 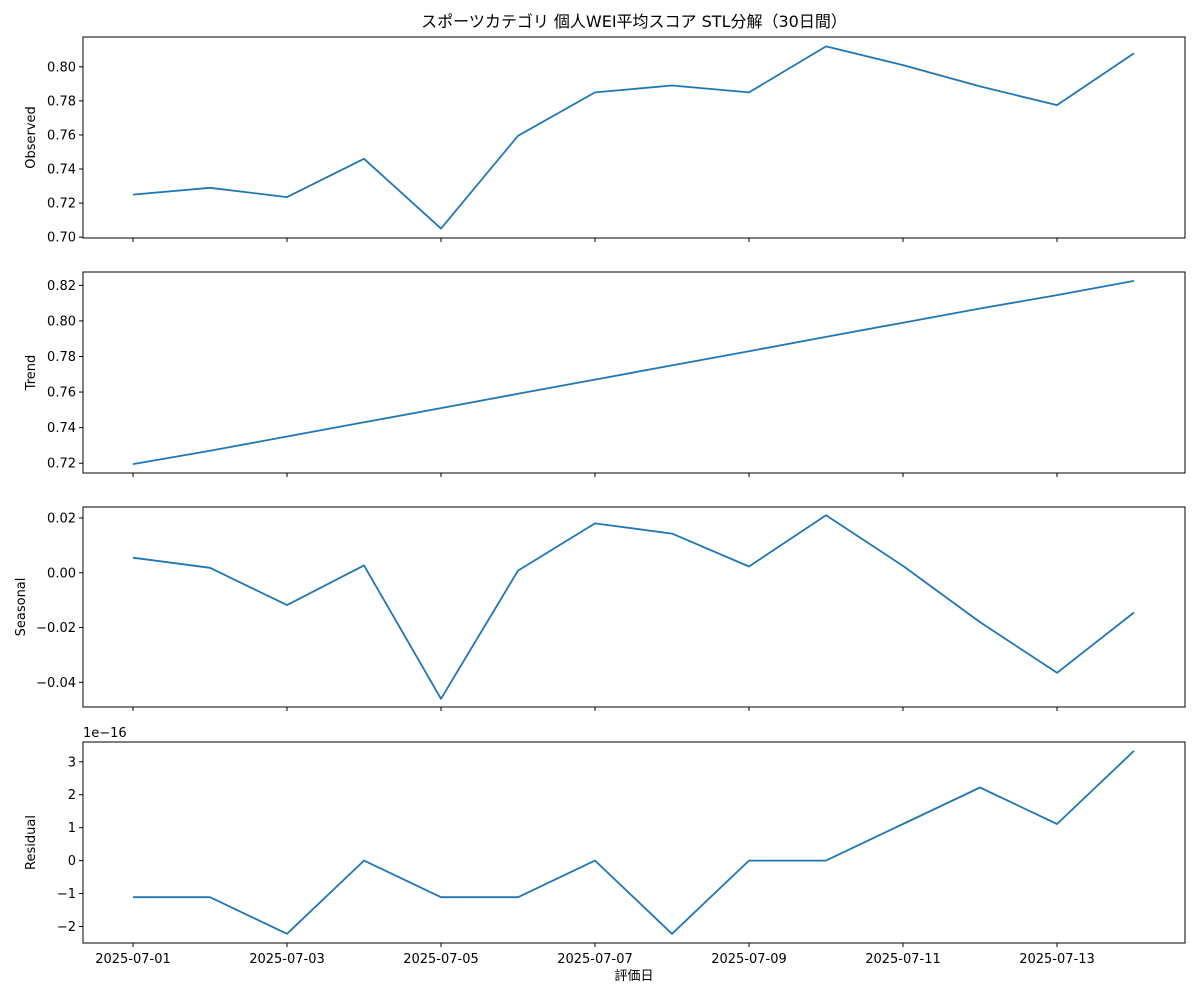 I want to click on y-tick-label: 0.70, so click(x=61, y=238).